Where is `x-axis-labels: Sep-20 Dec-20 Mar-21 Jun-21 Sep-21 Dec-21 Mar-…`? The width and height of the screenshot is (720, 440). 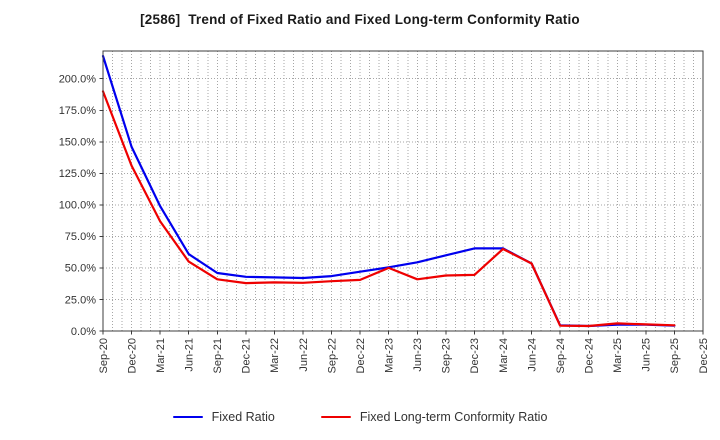 x-axis-labels: Sep-20 Dec-20 Mar-21 Jun-21 Sep-21 Dec-21 Mar-… is located at coordinates (404, 355).